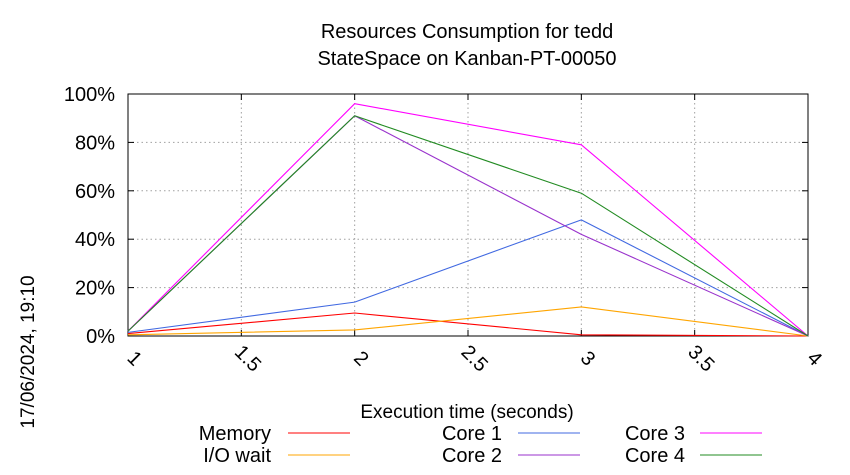  Describe the element at coordinates (360, 358) in the screenshot. I see `x-tick-label: 2` at that location.